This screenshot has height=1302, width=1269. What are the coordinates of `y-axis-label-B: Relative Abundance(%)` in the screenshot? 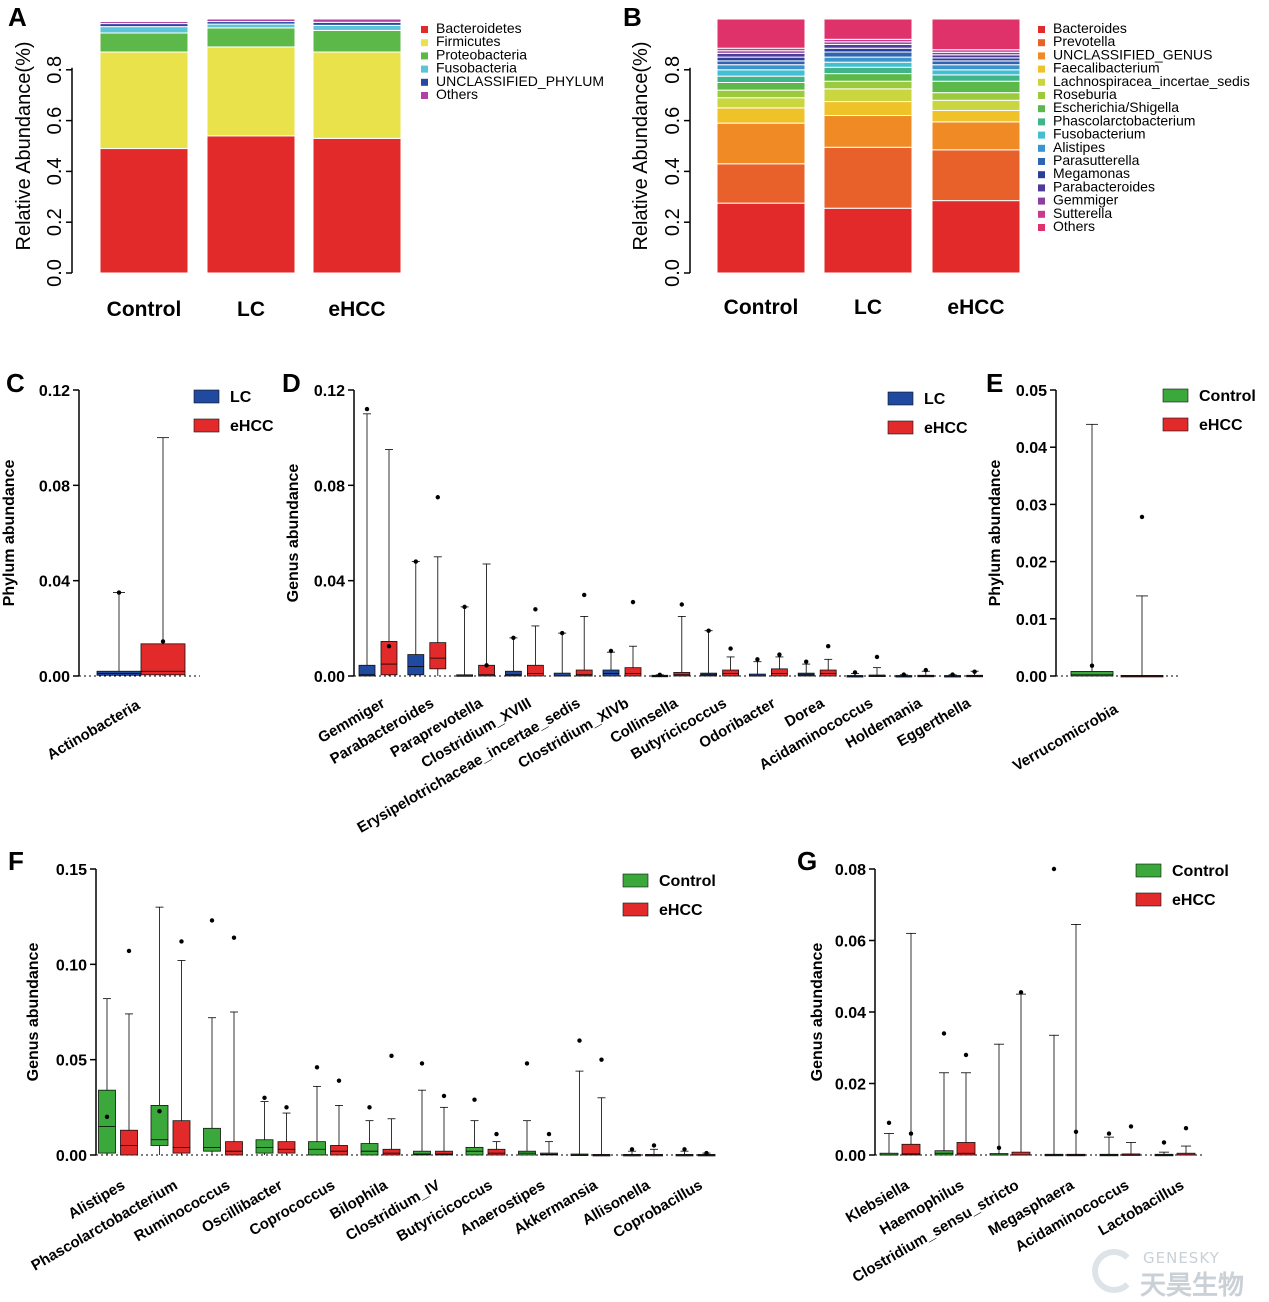 It's located at (641, 145).